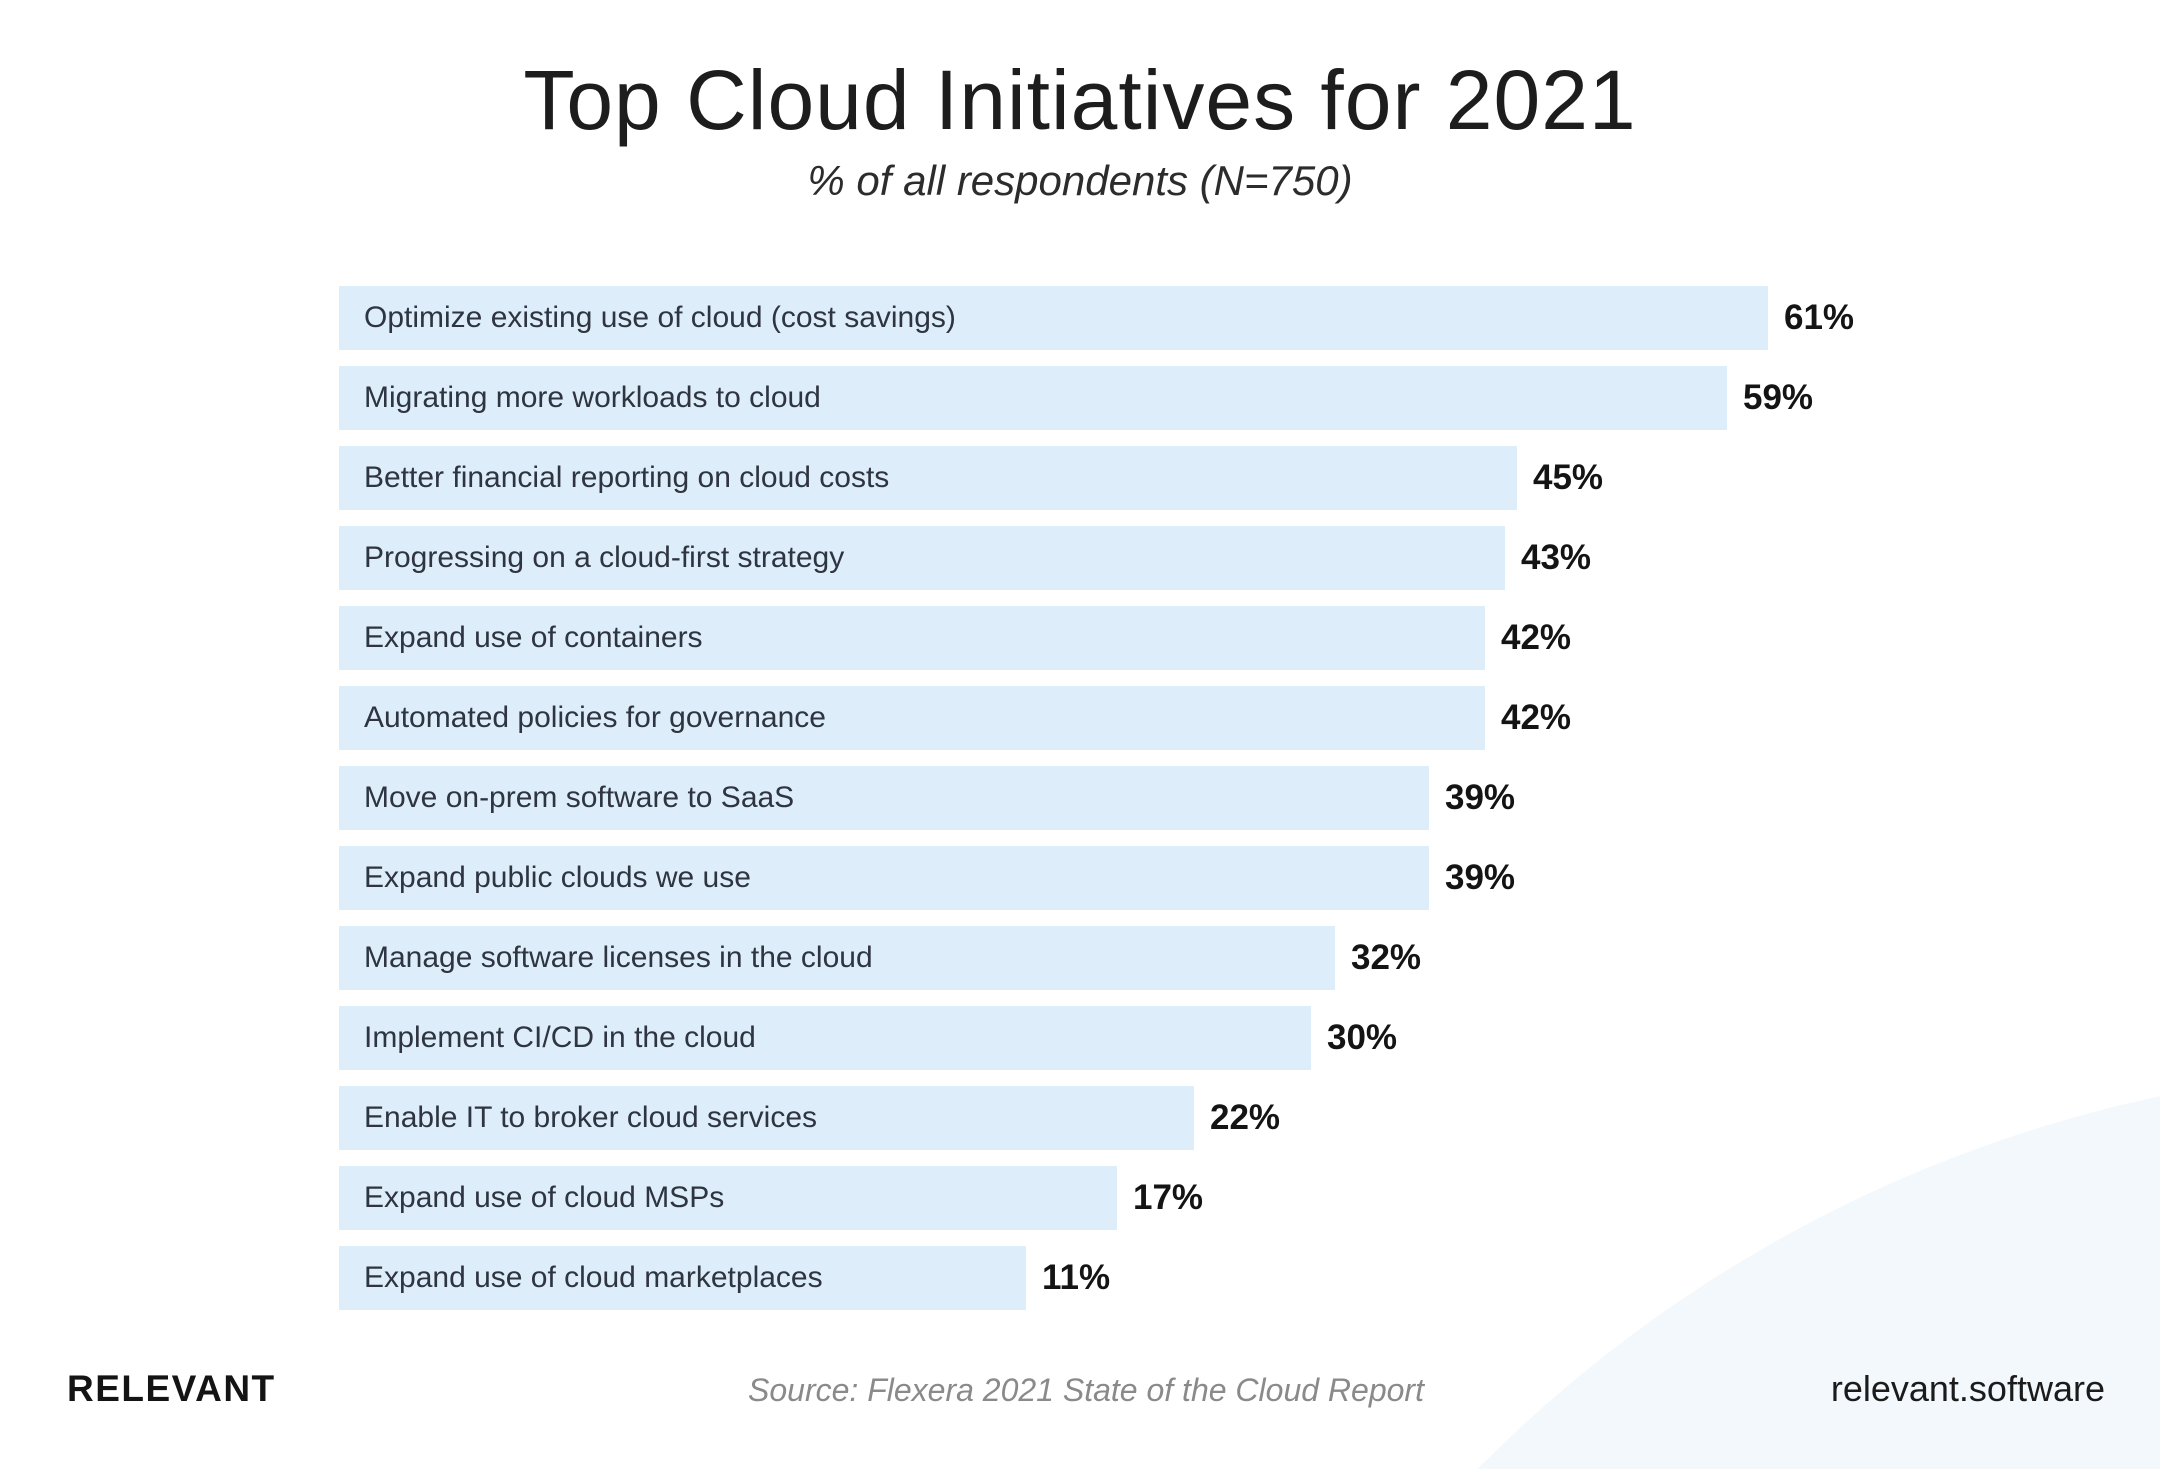 The height and width of the screenshot is (1469, 2160). Describe the element at coordinates (1245, 1117) in the screenshot. I see `bar-value-label: 22%` at that location.